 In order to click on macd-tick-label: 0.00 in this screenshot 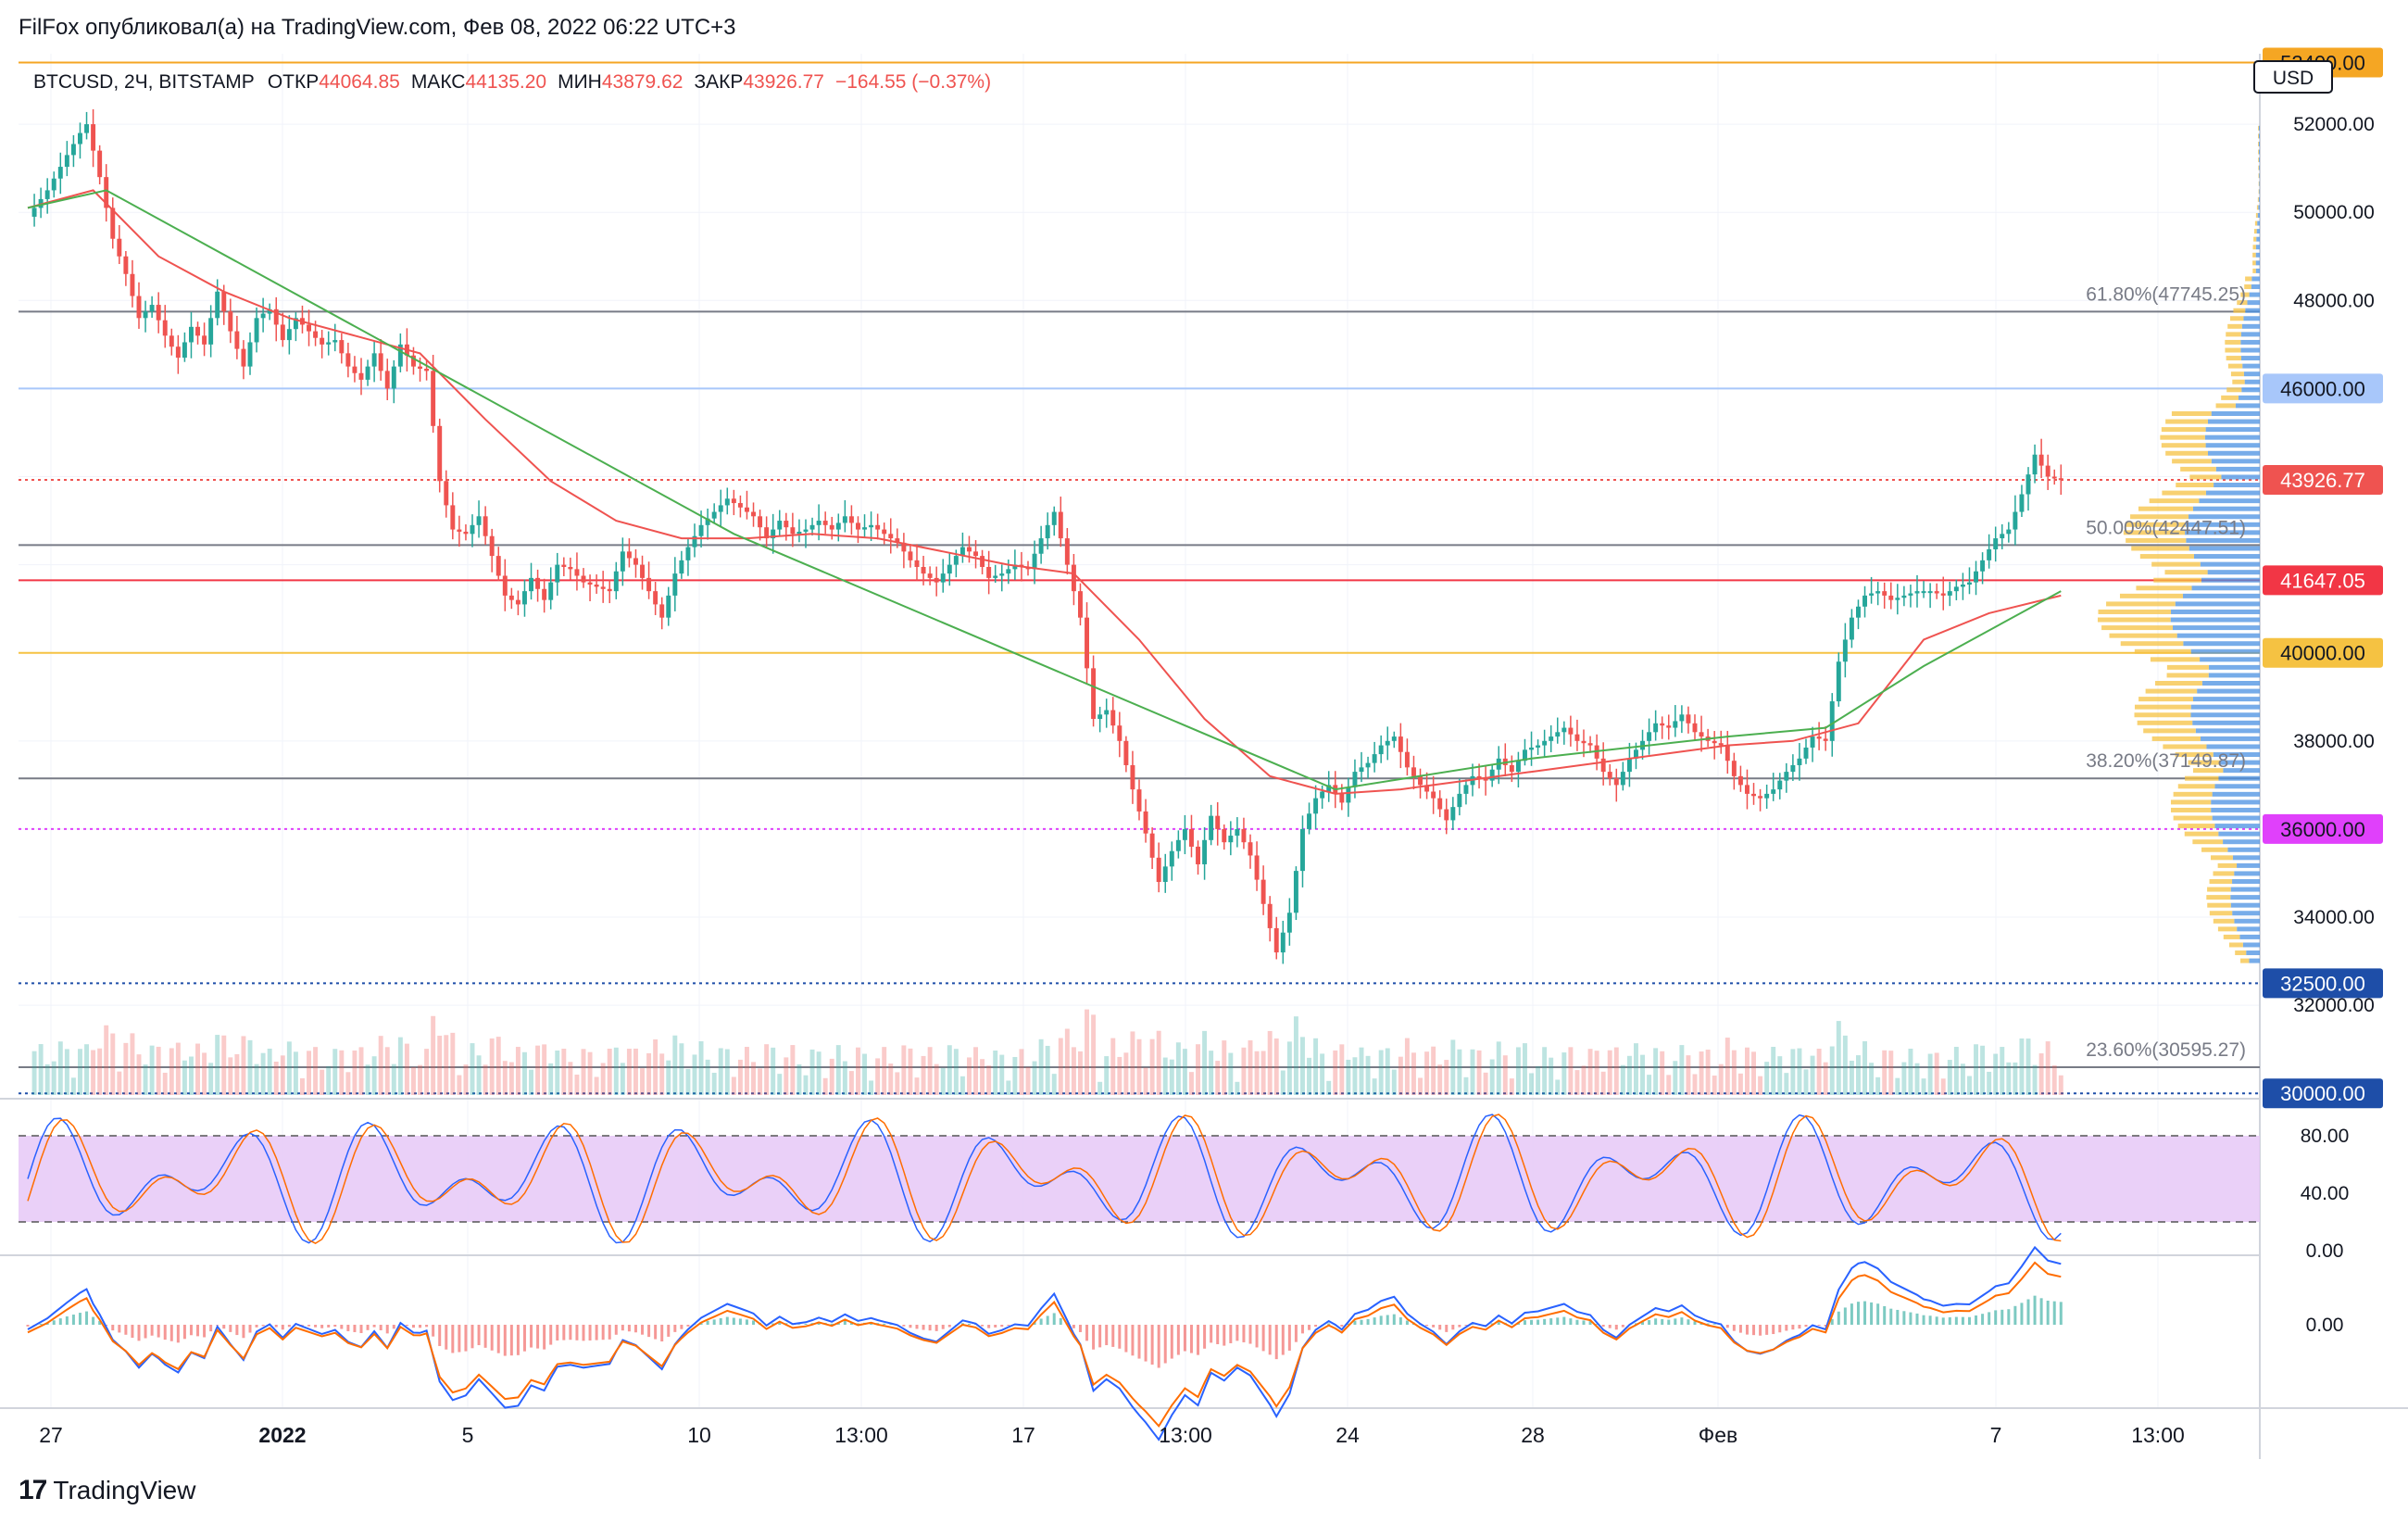, I will do `click(2325, 1325)`.